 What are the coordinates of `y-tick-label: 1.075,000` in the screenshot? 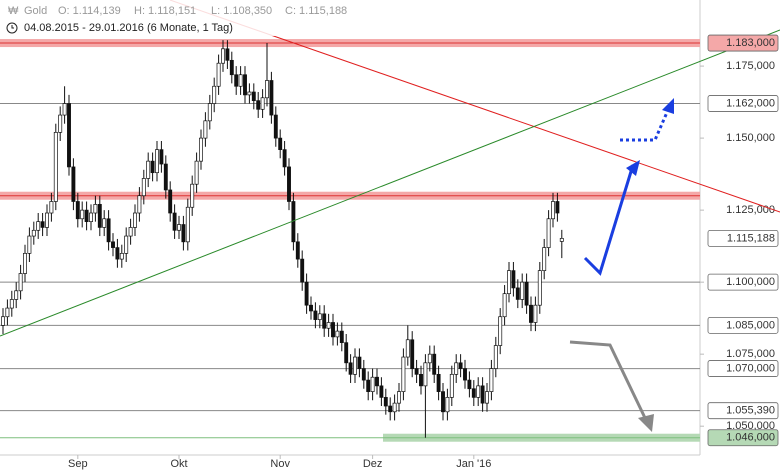 It's located at (750, 354).